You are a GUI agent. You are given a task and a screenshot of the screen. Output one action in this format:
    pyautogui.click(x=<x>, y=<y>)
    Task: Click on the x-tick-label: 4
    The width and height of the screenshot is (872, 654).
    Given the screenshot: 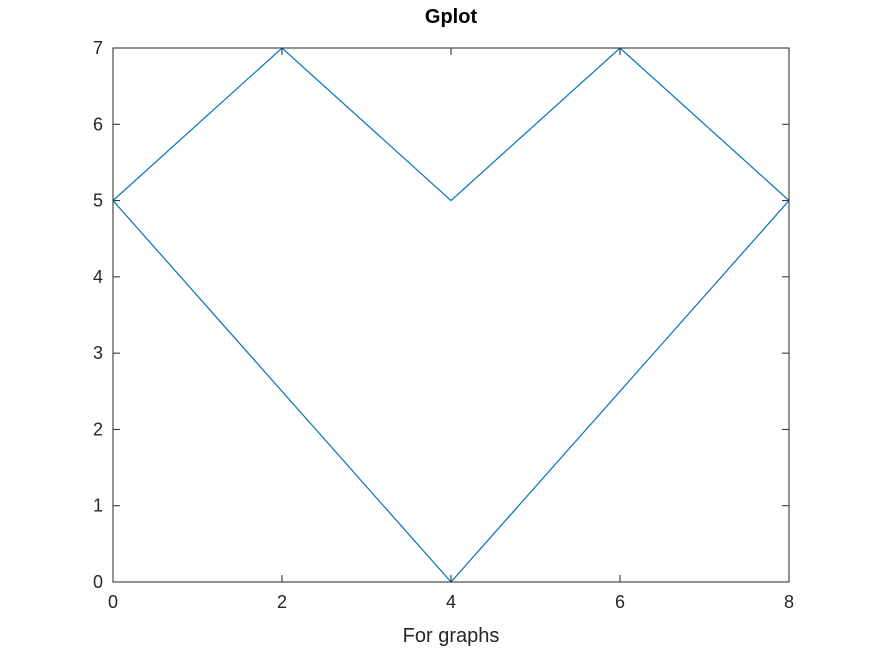 What is the action you would take?
    pyautogui.click(x=451, y=602)
    